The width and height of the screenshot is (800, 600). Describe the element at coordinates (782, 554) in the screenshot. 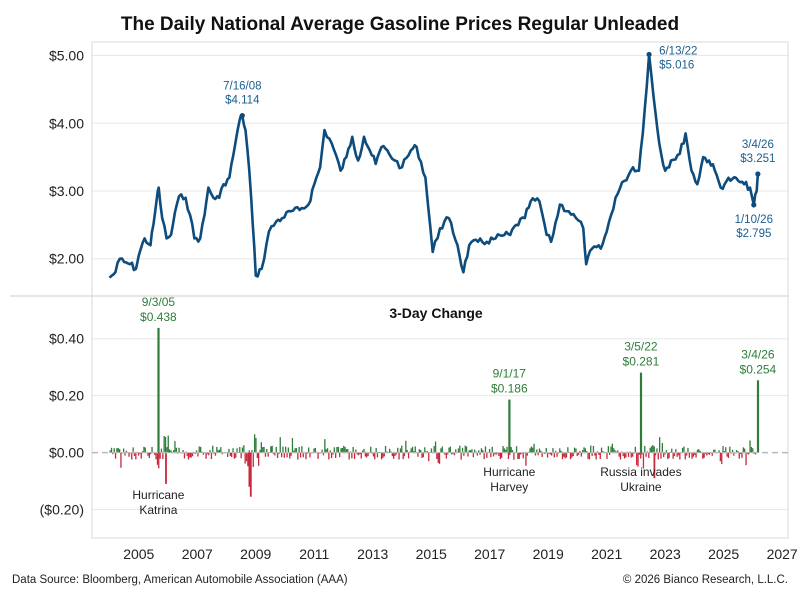

I see `x-tick-label: 2027` at that location.